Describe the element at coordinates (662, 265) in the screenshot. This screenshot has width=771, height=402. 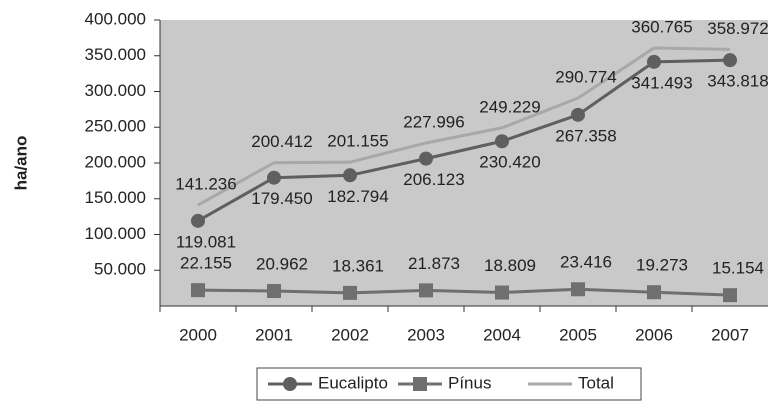
I see `data-label: 19.273` at that location.